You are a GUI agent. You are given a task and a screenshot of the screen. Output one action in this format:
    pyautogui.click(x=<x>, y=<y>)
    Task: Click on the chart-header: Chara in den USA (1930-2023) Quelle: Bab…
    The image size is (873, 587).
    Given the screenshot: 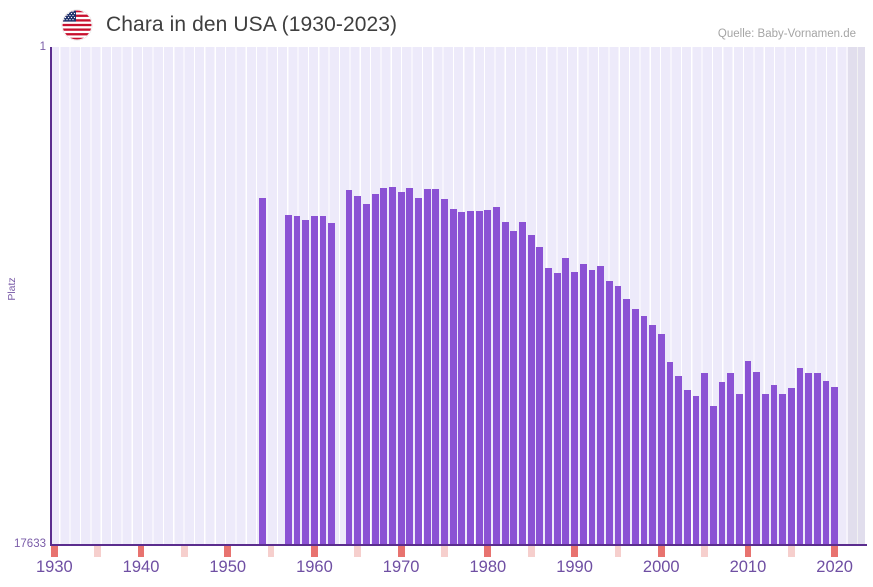 What is the action you would take?
    pyautogui.click(x=436, y=22)
    